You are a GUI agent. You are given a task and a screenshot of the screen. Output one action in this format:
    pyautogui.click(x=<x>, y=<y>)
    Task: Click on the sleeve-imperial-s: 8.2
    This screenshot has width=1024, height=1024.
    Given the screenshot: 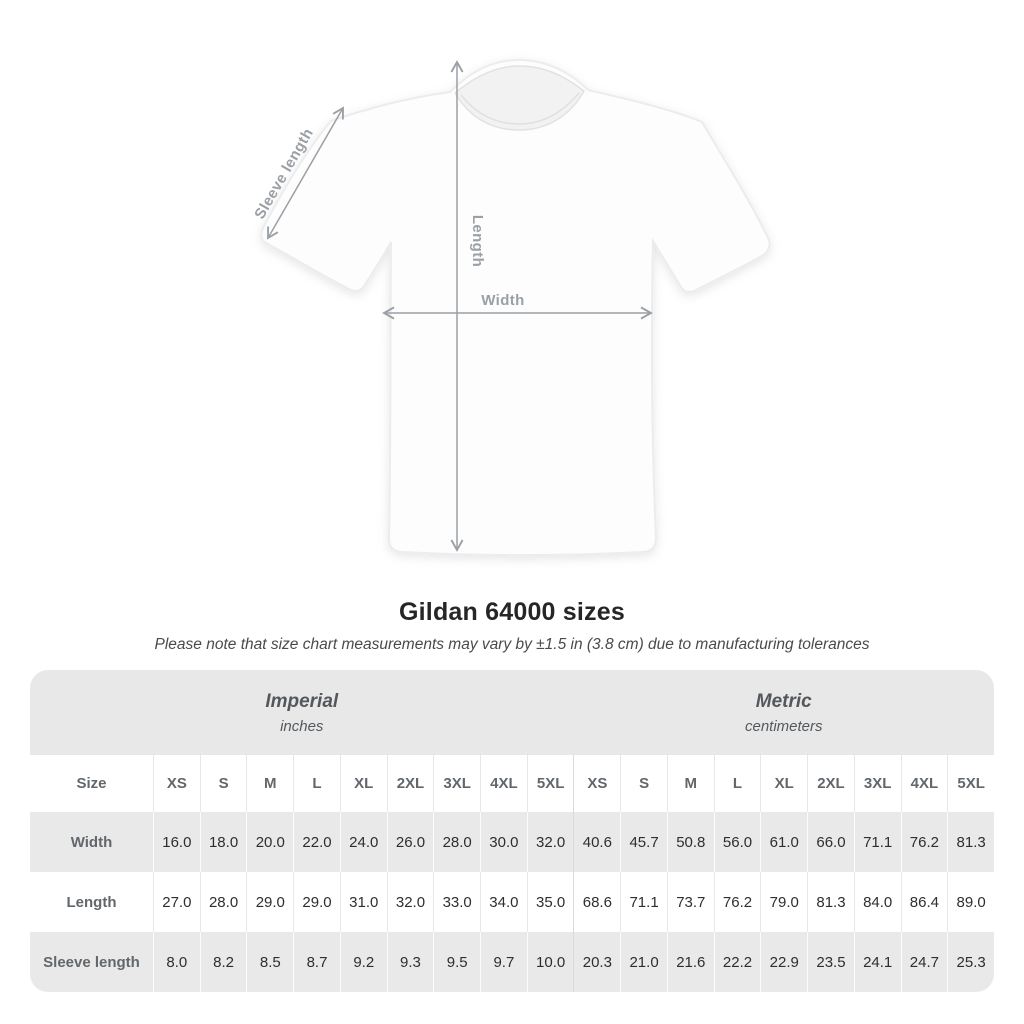 What is the action you would take?
    pyautogui.click(x=223, y=962)
    